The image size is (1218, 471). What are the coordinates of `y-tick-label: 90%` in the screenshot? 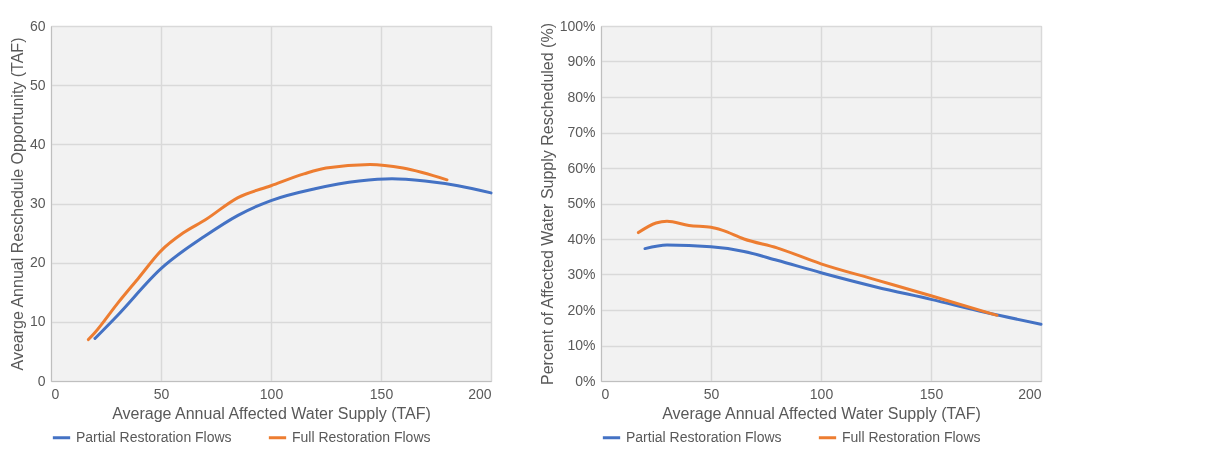 It's located at (581, 61).